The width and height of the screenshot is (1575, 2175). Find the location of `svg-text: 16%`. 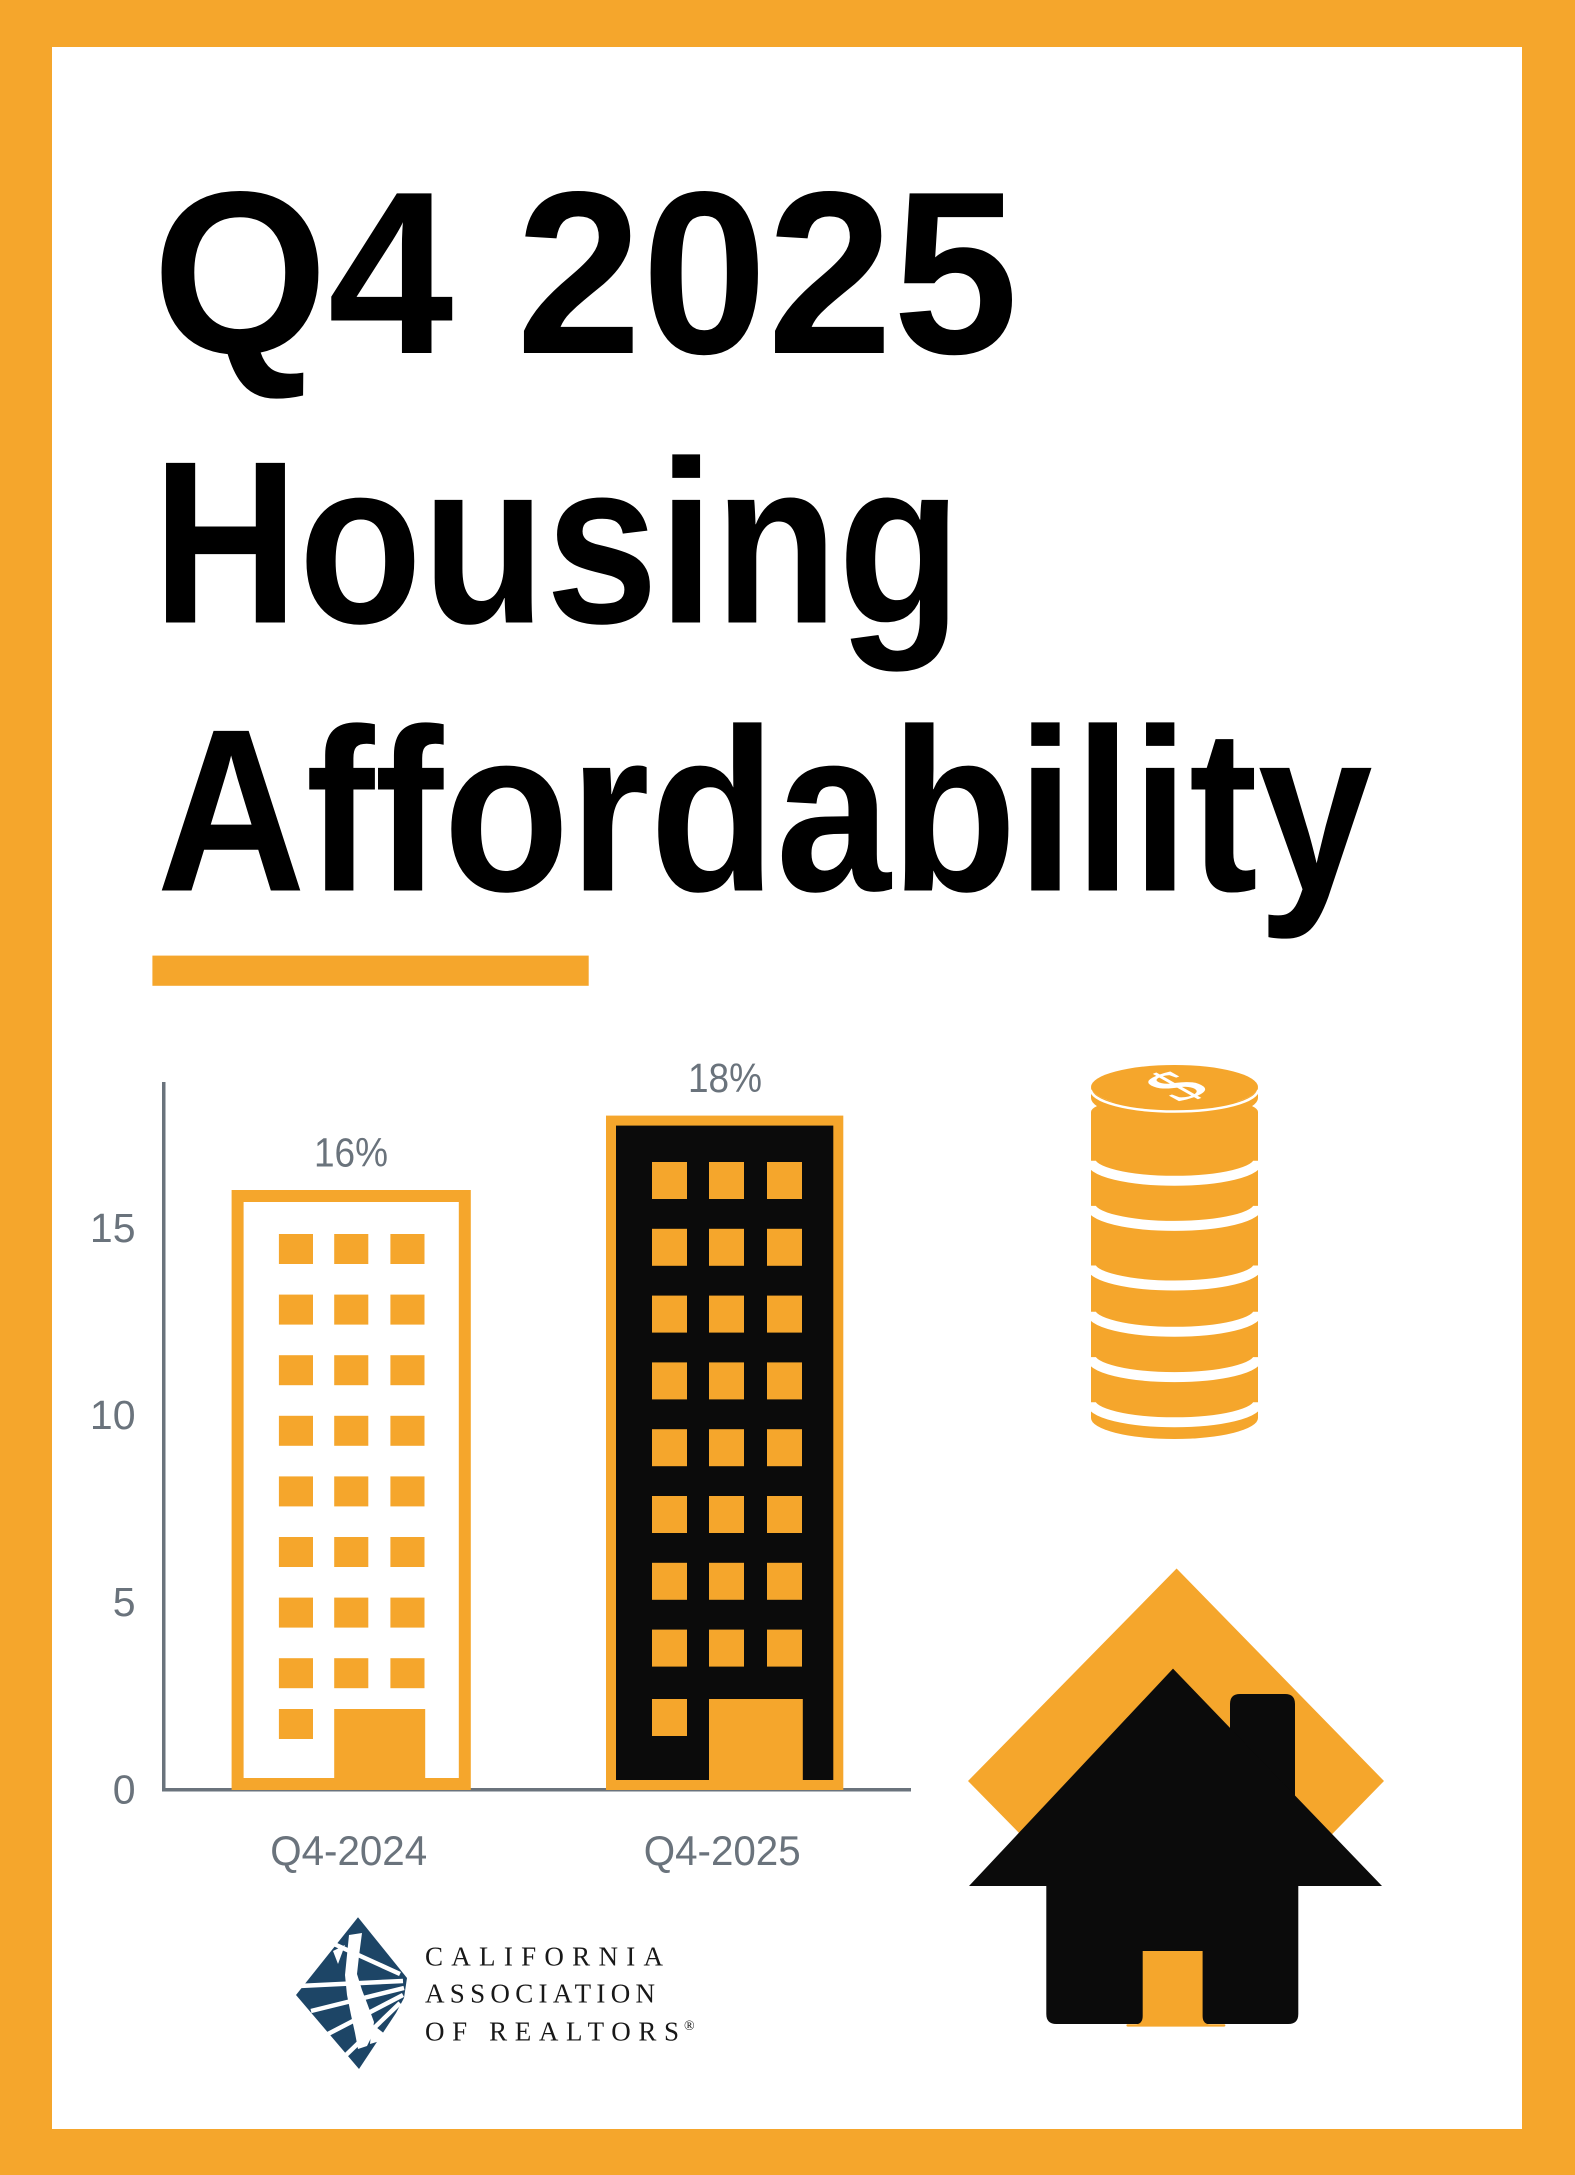

svg-text: 16% is located at coordinates (351, 1153).